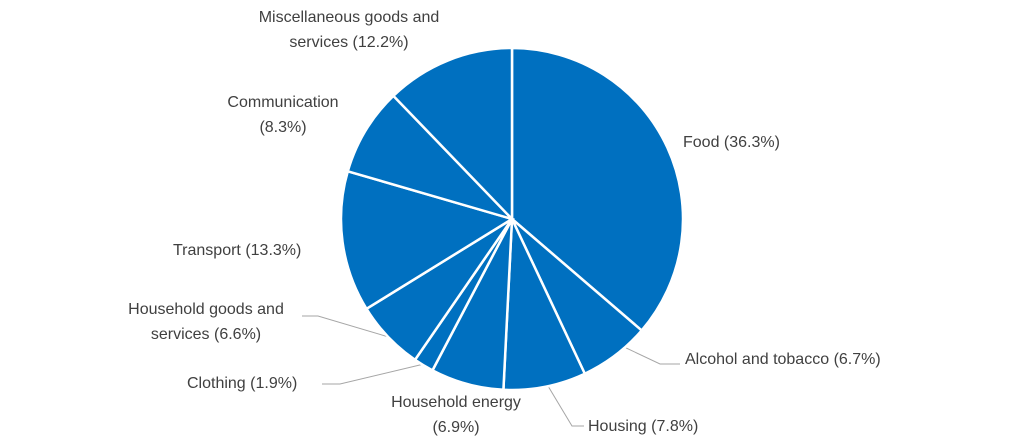 This screenshot has height=441, width=1024. Describe the element at coordinates (491, 371) in the screenshot. I see `leader-lines` at that location.